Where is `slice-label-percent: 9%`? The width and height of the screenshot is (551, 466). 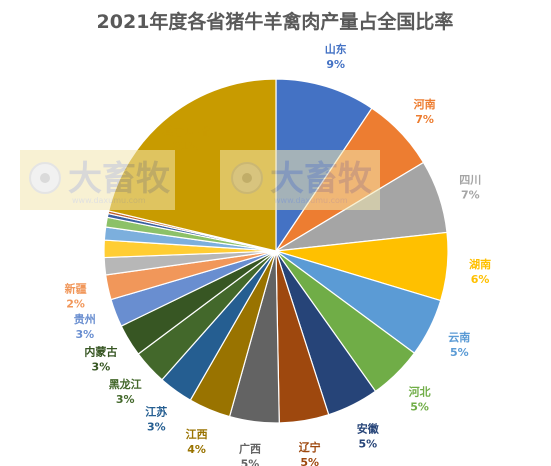 slice-label-percent: 9% is located at coordinates (335, 64).